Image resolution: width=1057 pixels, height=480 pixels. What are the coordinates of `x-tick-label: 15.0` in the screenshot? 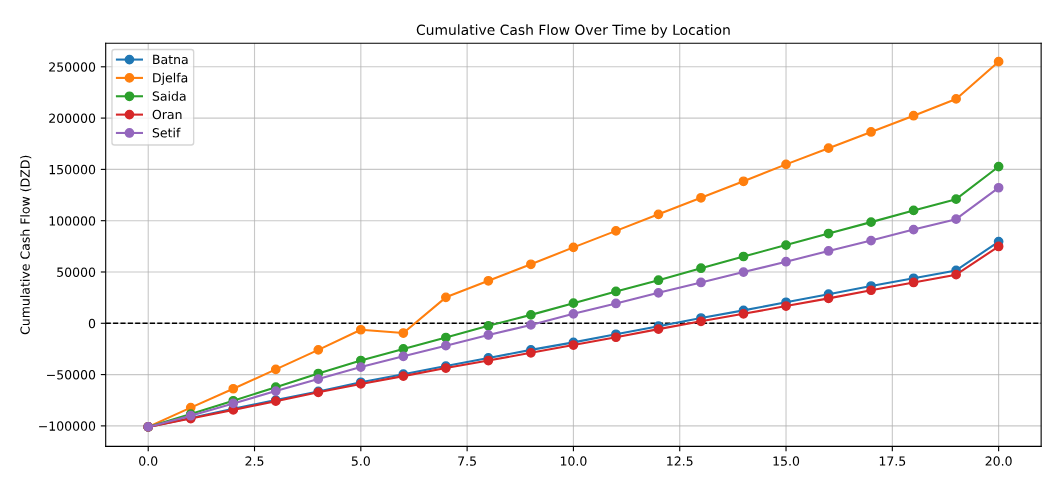 It's located at (786, 461).